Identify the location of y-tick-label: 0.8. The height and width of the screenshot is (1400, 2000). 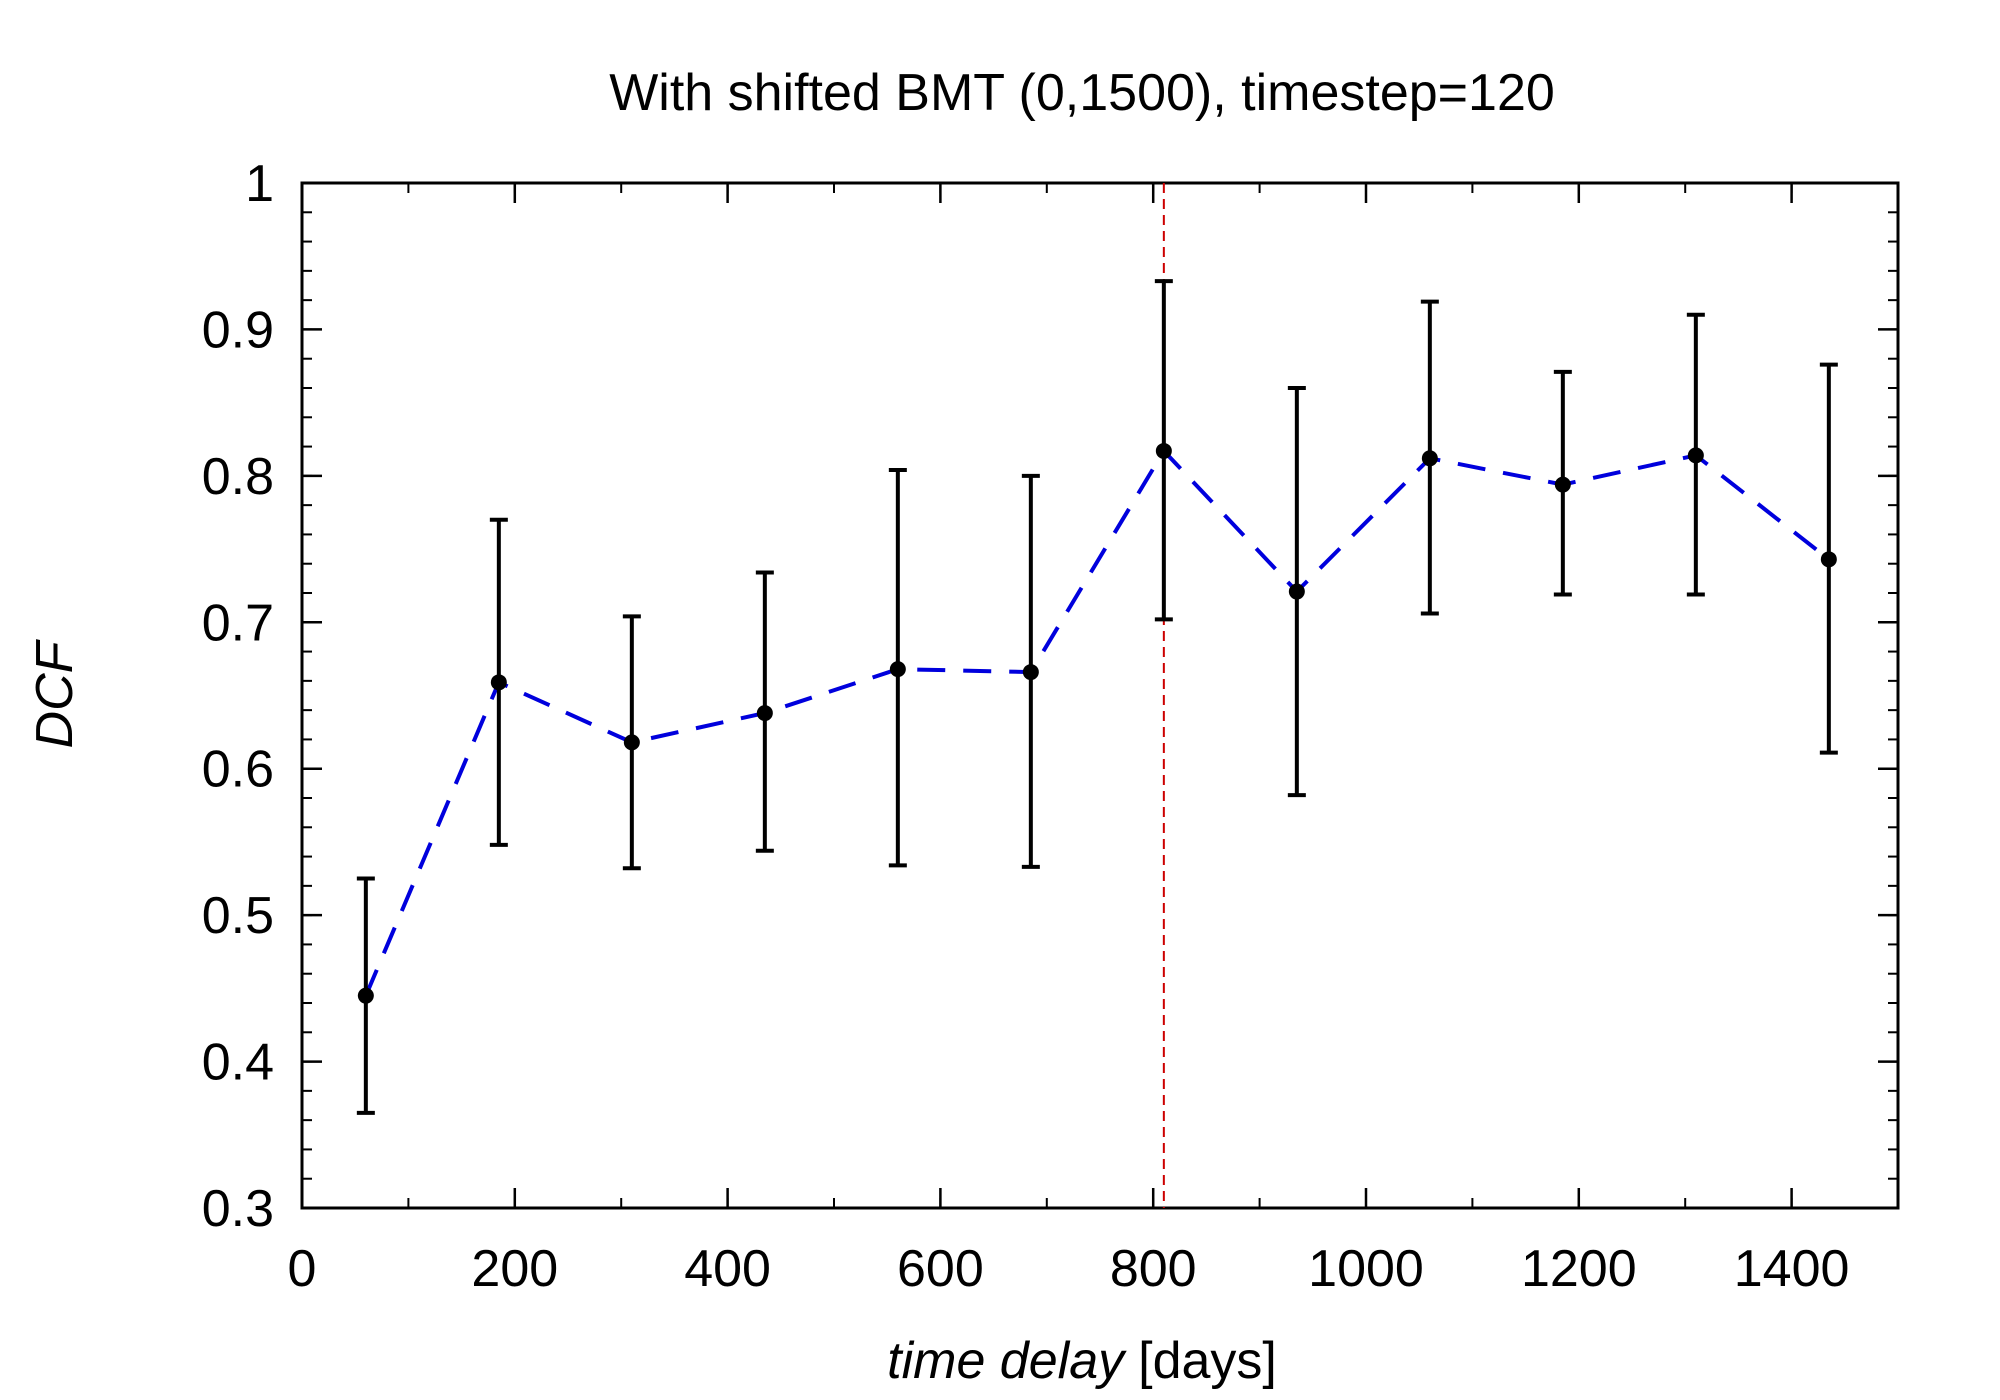
(238, 477).